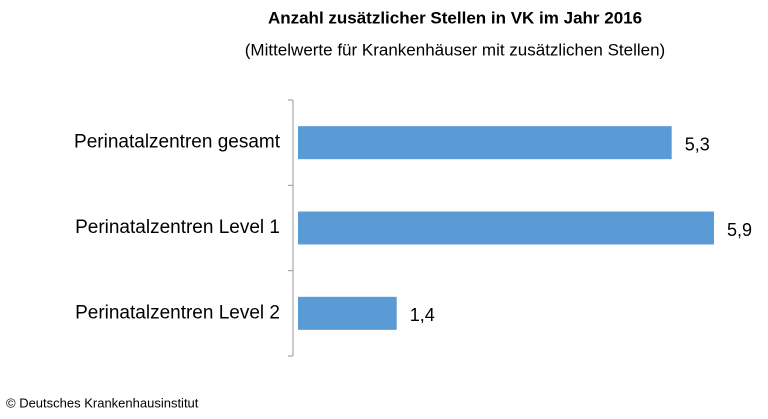 The width and height of the screenshot is (768, 419). I want to click on value-label: 5,9, so click(739, 230).